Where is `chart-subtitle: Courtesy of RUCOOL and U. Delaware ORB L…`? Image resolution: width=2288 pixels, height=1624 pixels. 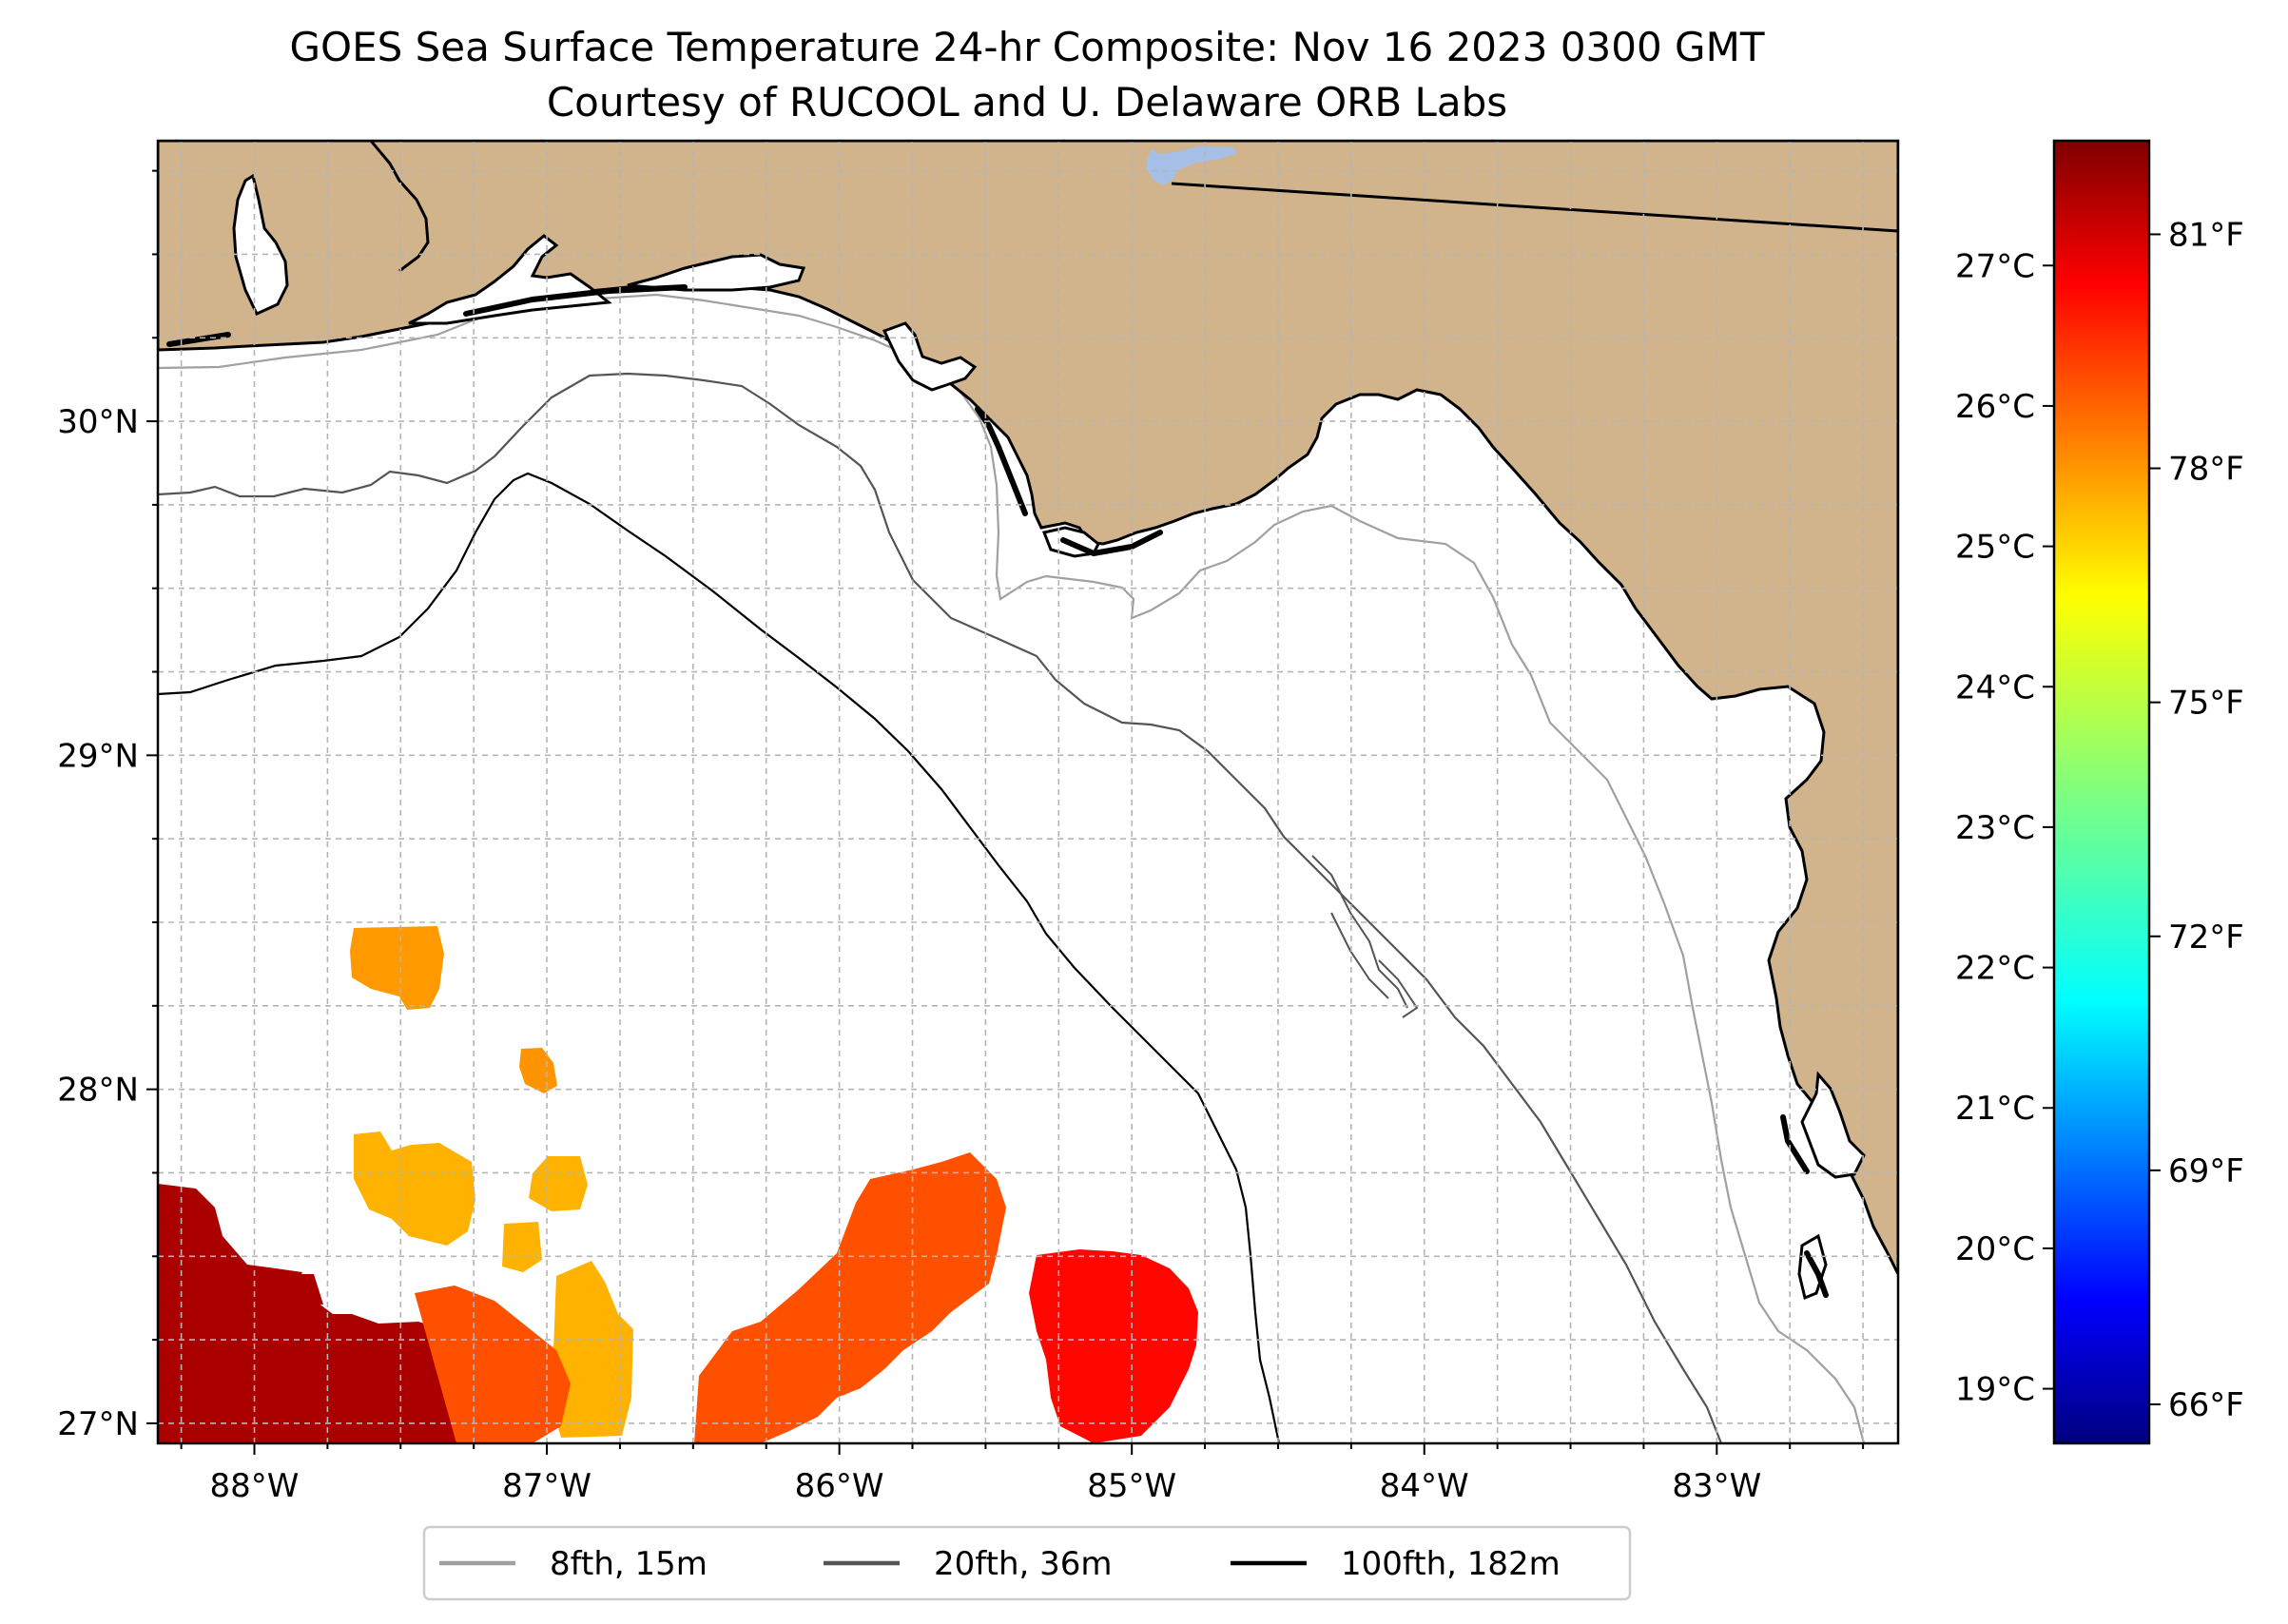
chart-subtitle: Courtesy of RUCOOL and U. Delaware ORB L… is located at coordinates (1027, 102).